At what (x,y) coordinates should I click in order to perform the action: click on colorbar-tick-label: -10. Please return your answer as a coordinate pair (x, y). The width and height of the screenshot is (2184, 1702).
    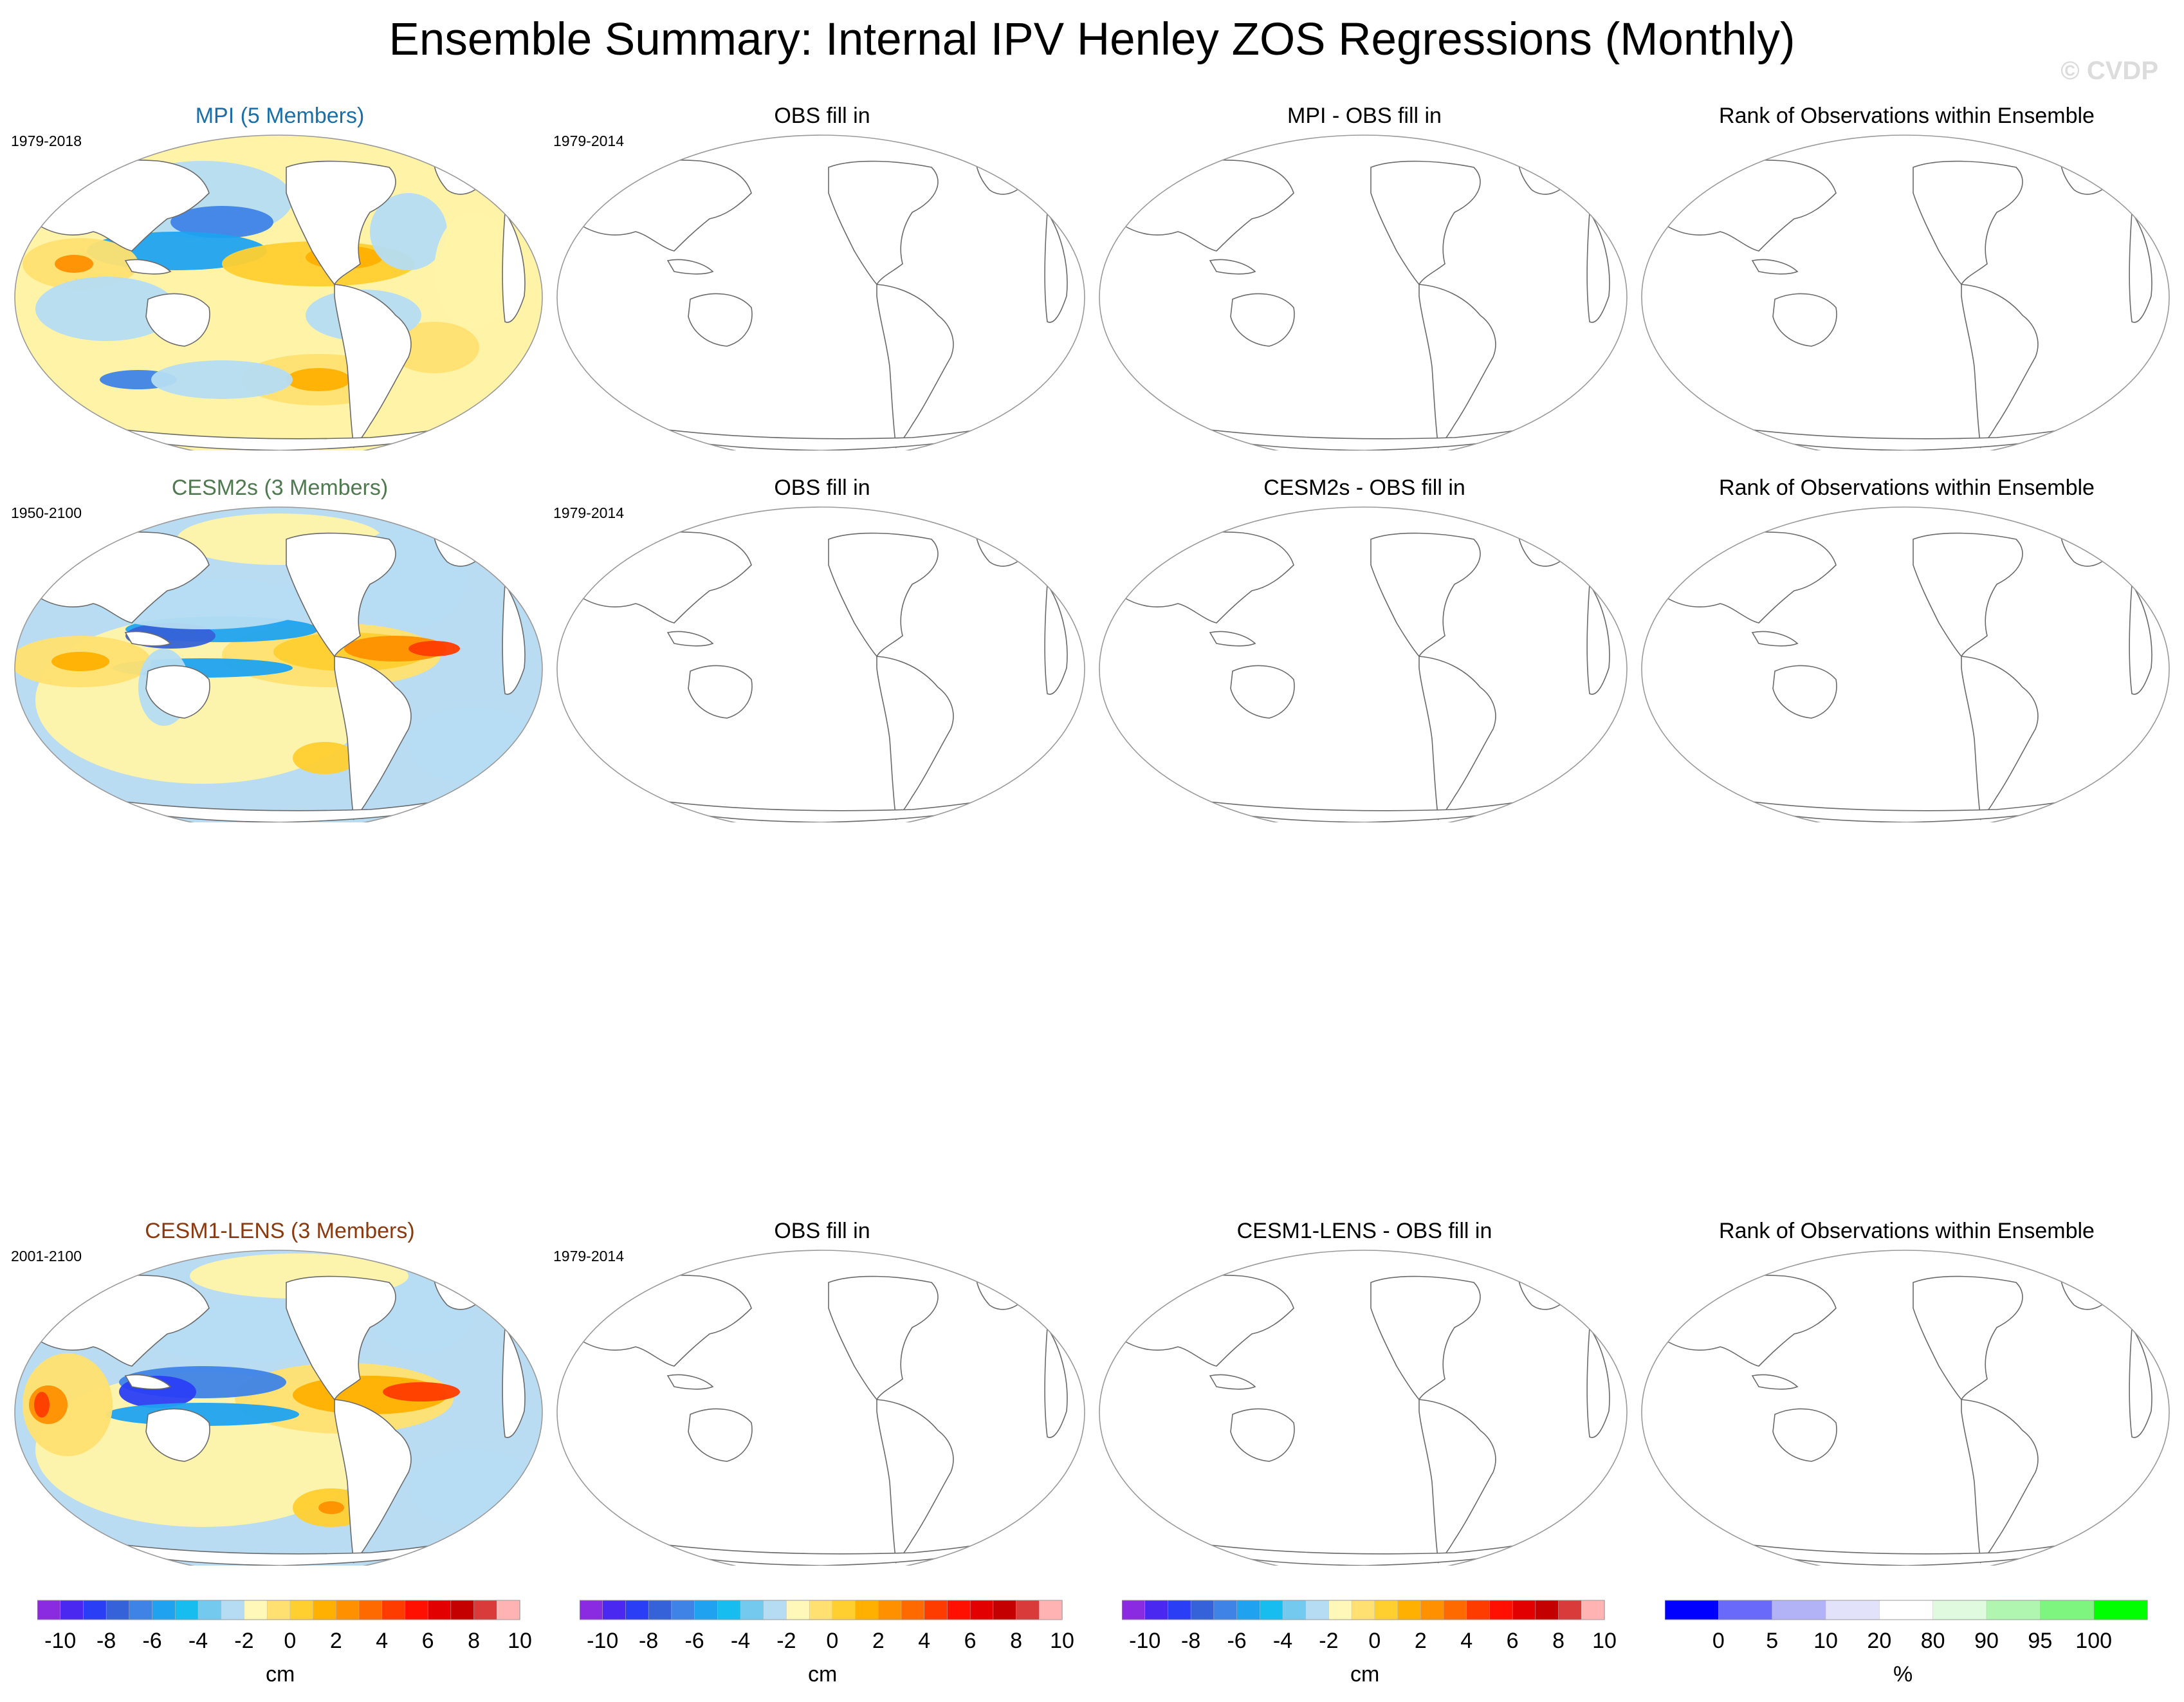
    Looking at the image, I should click on (603, 1641).